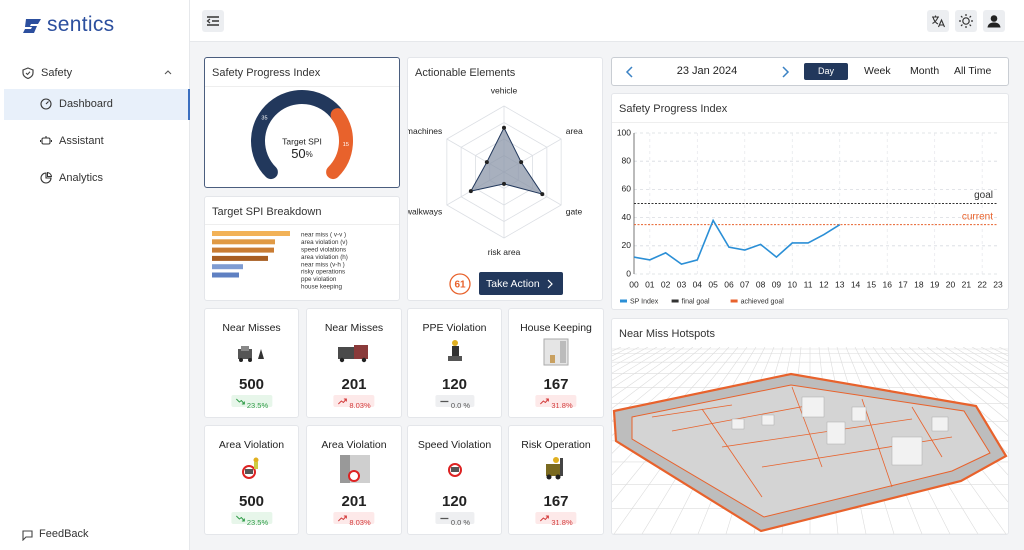 The image size is (1024, 550). I want to click on button-label: Take Action, so click(513, 284).